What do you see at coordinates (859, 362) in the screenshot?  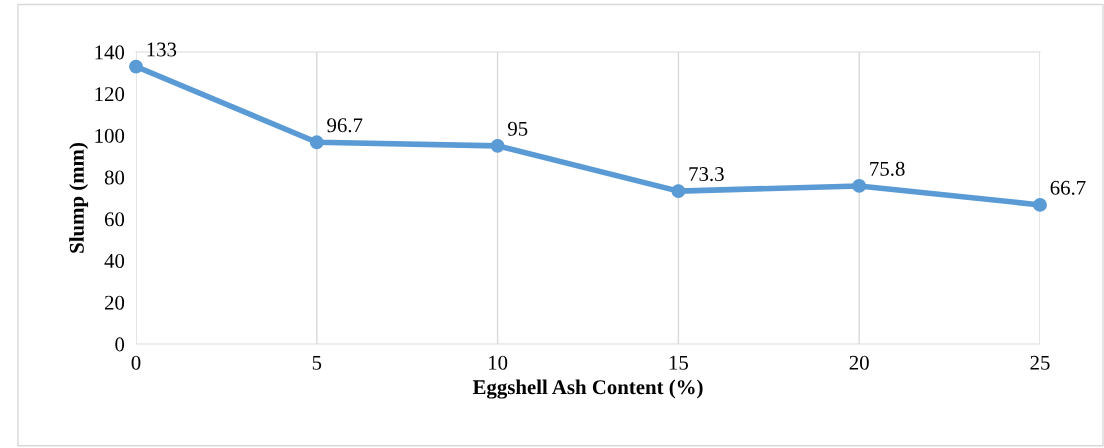 I see `x-tick-label: 20` at bounding box center [859, 362].